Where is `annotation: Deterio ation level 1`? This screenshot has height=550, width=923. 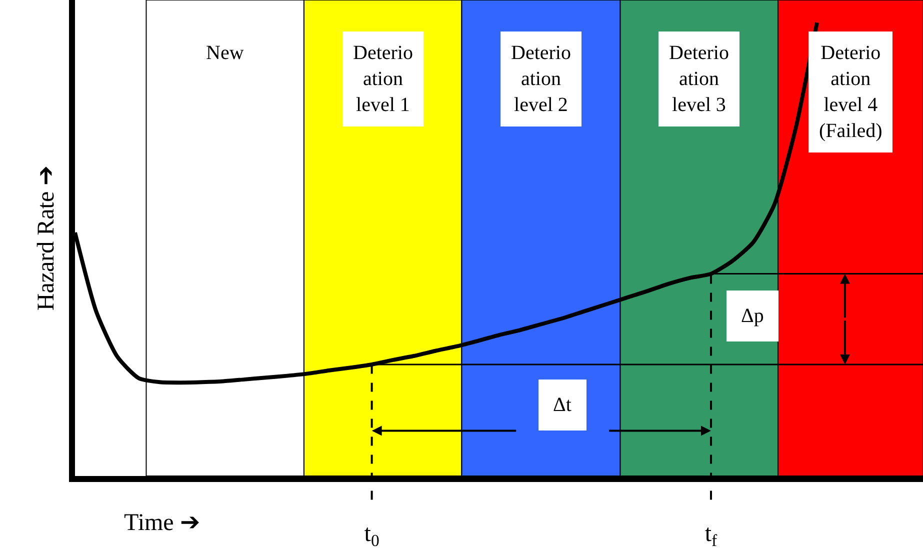
annotation: Deterio ation level 1 is located at coordinates (383, 79).